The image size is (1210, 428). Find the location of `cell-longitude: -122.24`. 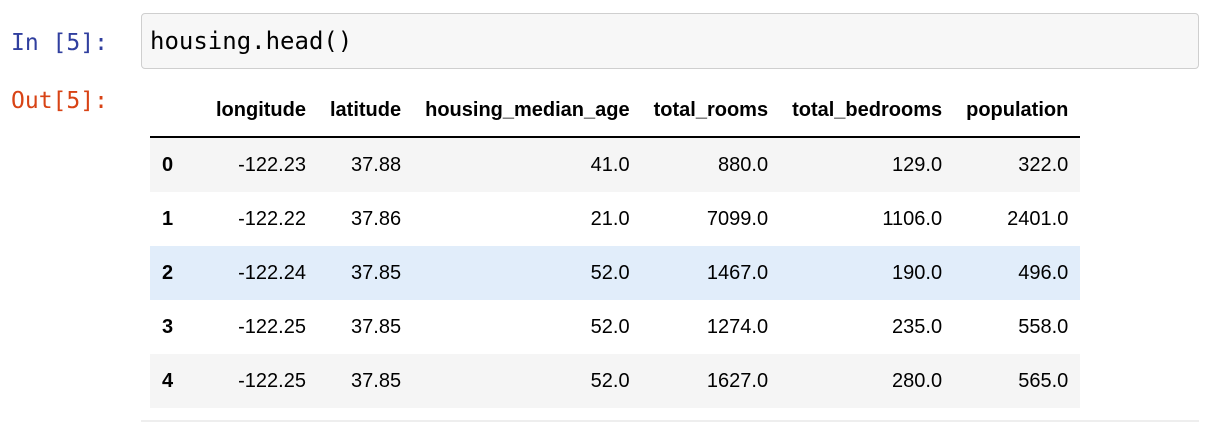

cell-longitude: -122.24 is located at coordinates (272, 272).